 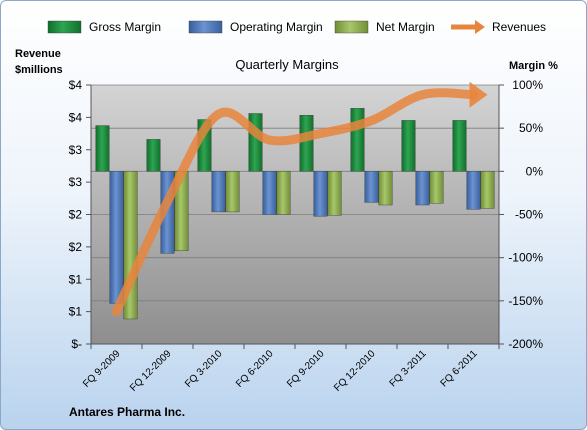 I want to click on legend-net-margin-swatch, so click(x=351, y=27).